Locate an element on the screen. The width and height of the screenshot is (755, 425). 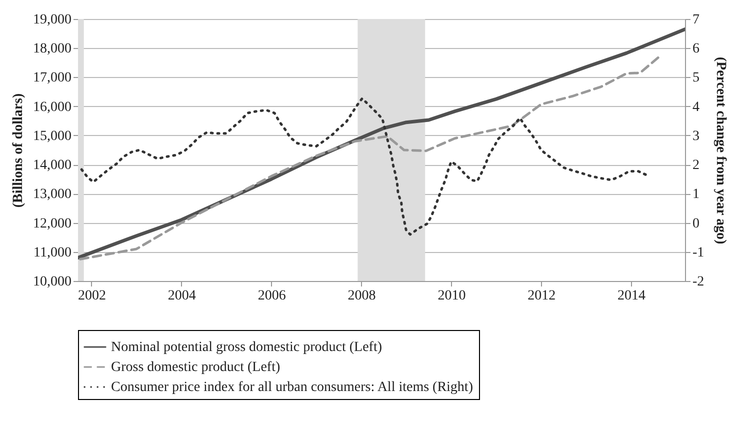
y-tick-label: 16,000 is located at coordinates (52, 107).